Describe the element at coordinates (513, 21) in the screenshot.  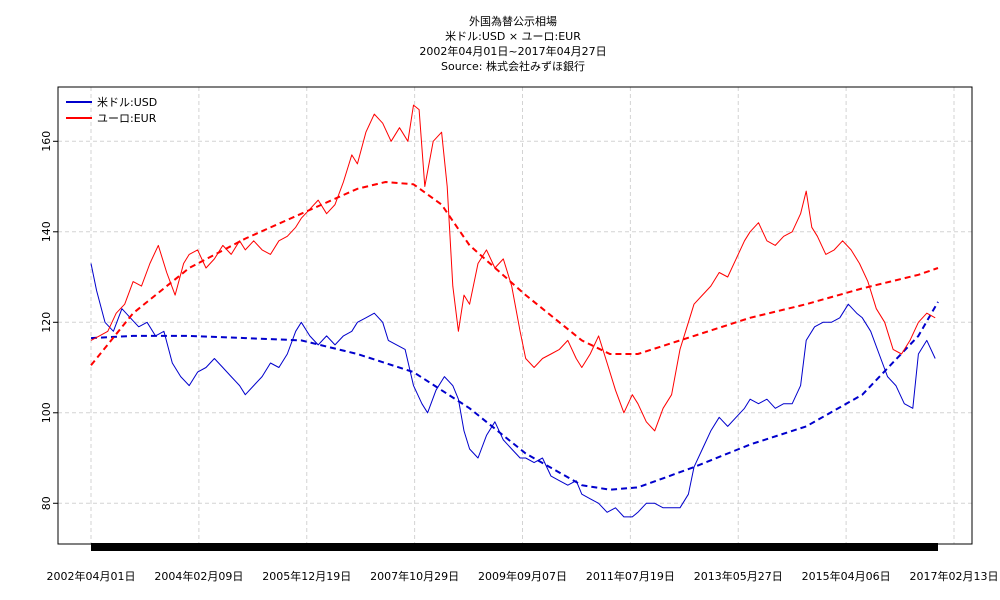
I see `chart-title: 外国為替公示相場` at that location.